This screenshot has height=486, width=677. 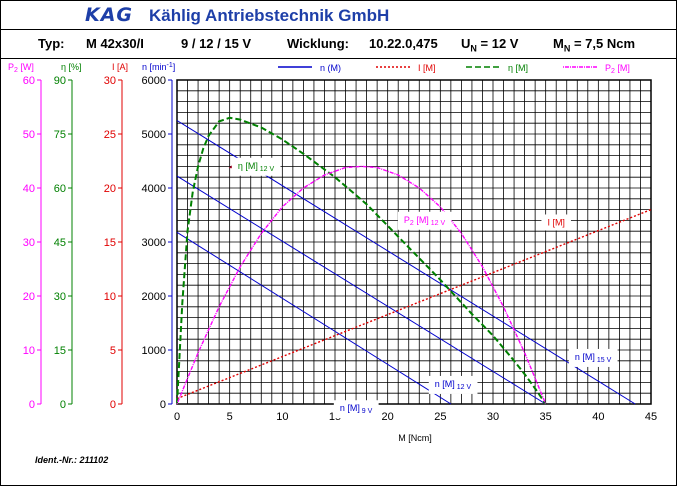 What do you see at coordinates (29, 297) in the screenshot?
I see `P2-tick-label: 20` at bounding box center [29, 297].